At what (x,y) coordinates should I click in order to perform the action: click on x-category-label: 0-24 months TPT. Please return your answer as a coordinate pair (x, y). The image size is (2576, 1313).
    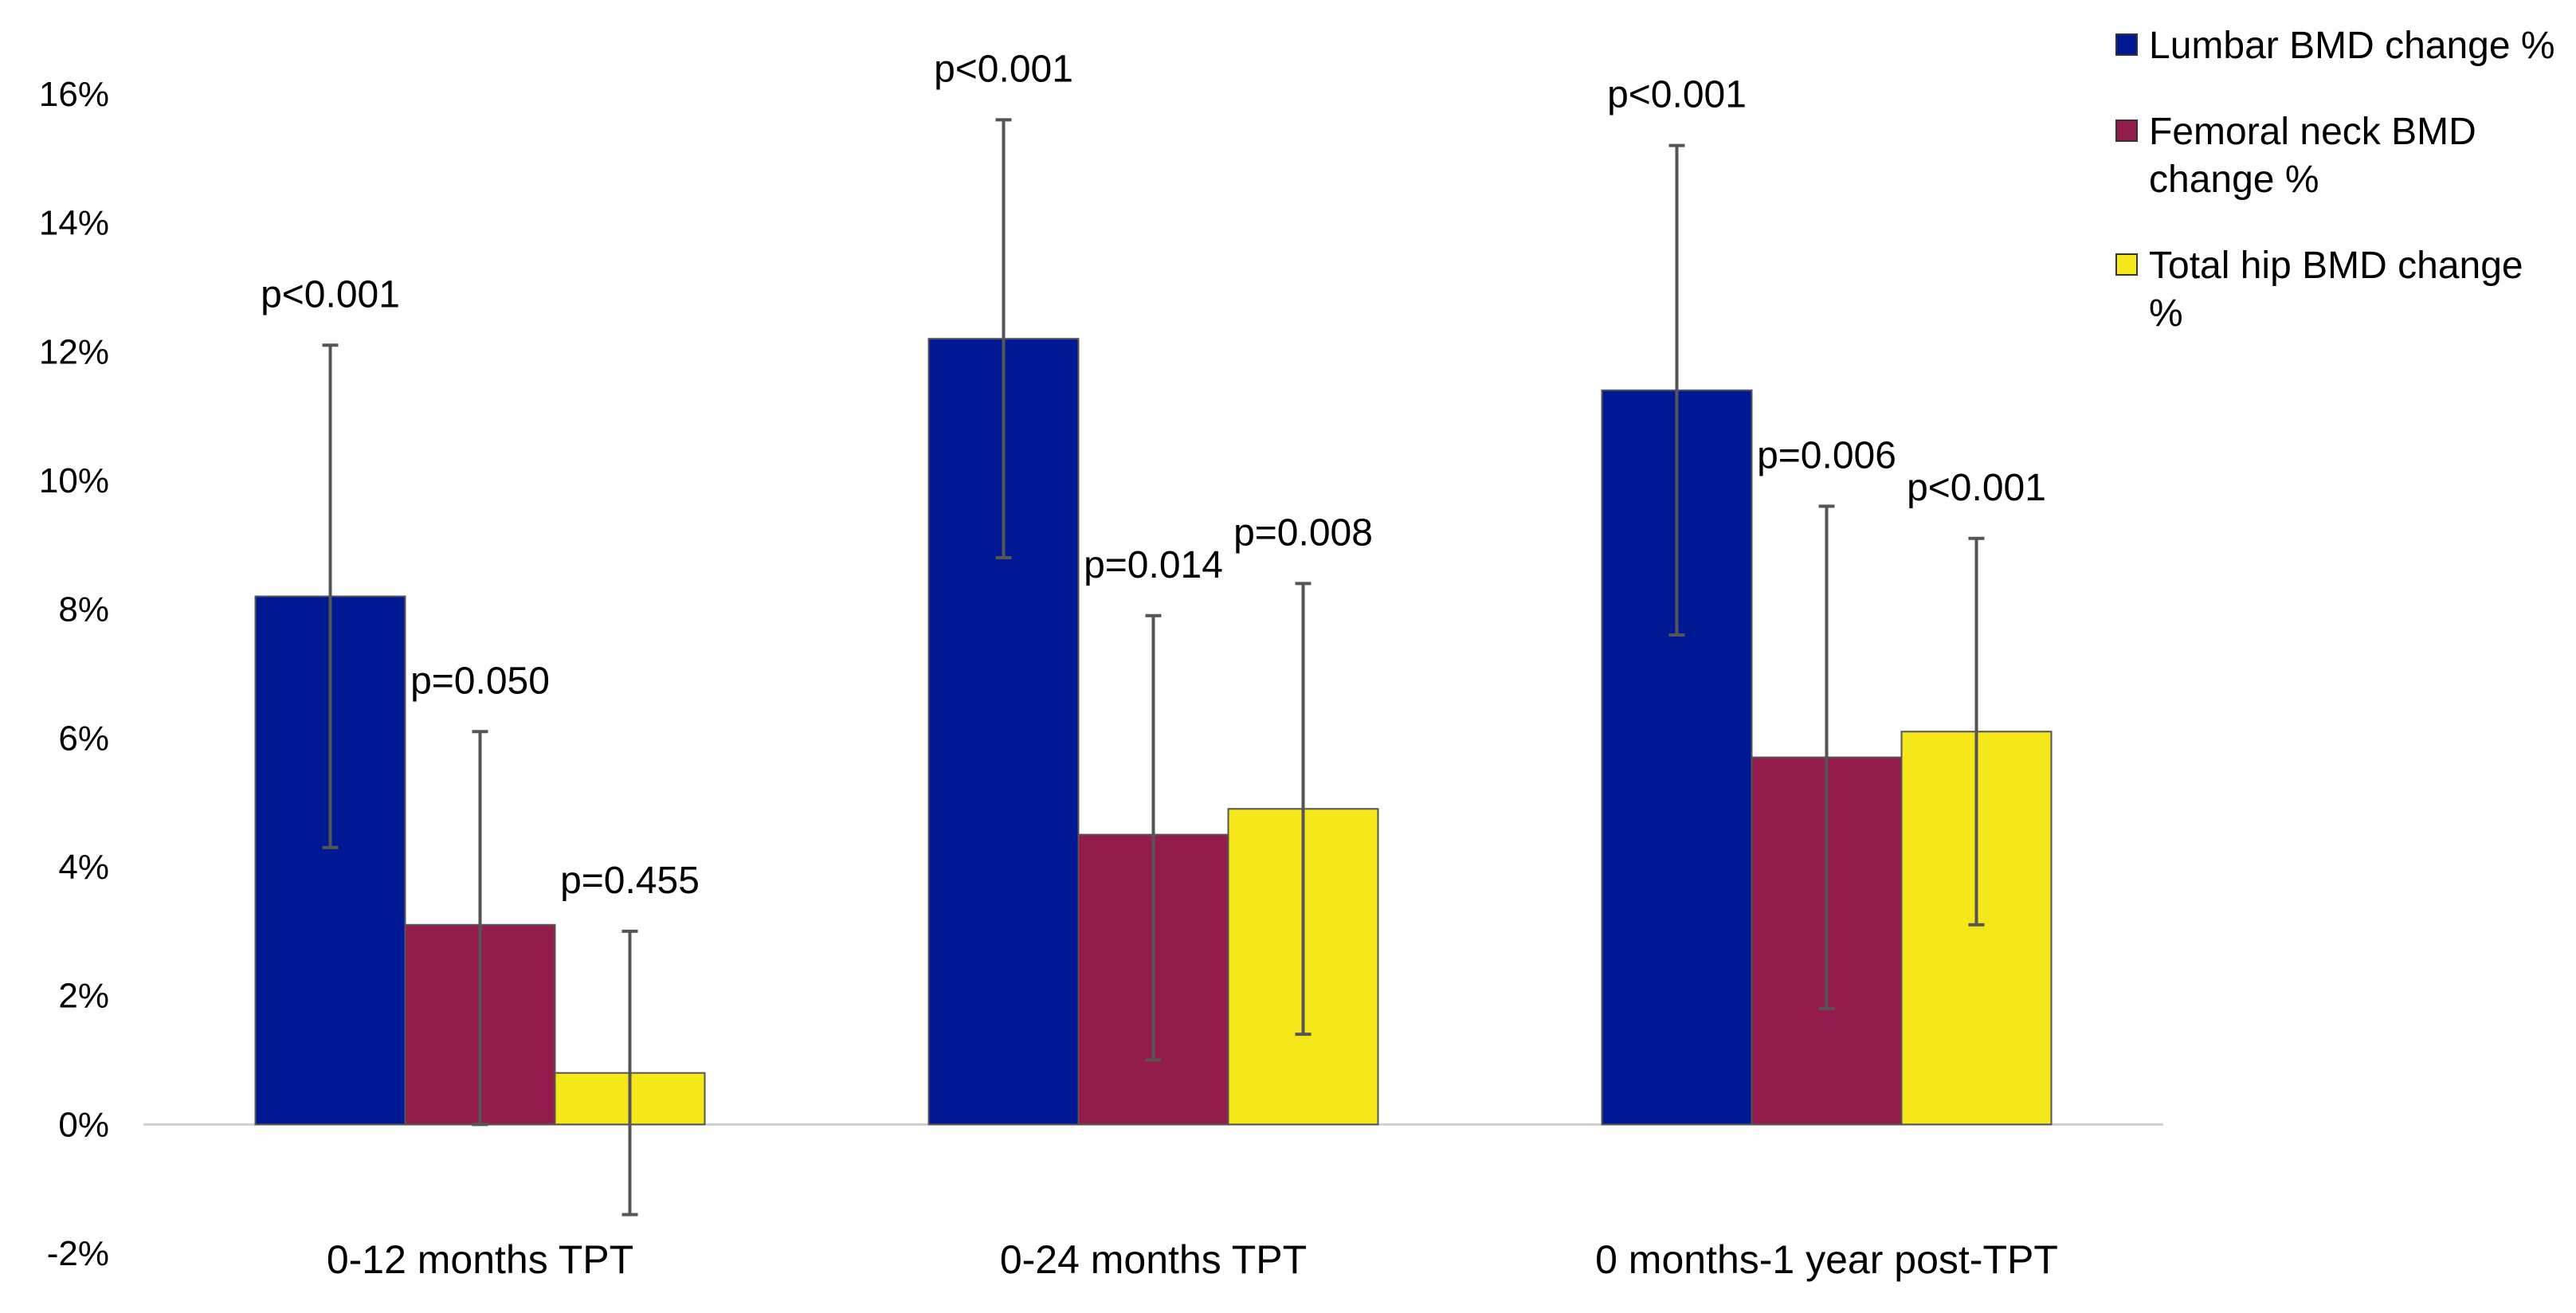
    Looking at the image, I should click on (1153, 1259).